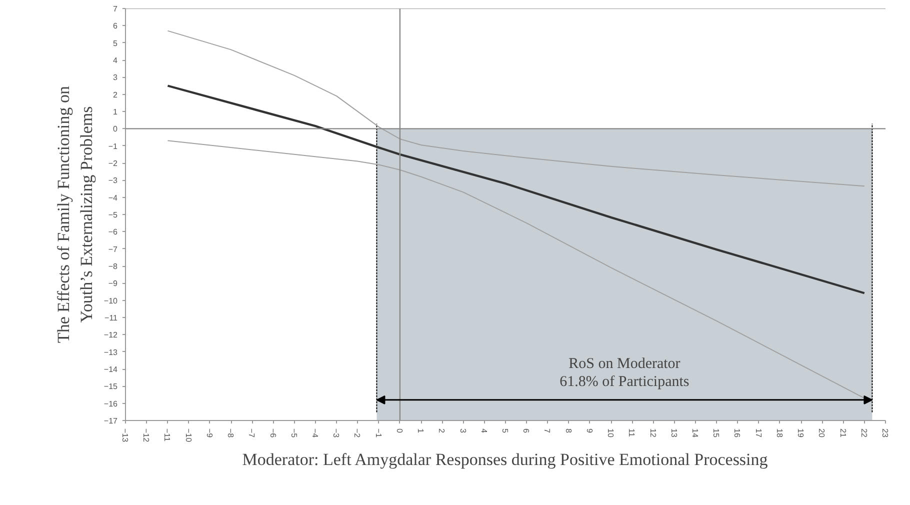 The width and height of the screenshot is (910, 505). What do you see at coordinates (167, 435) in the screenshot?
I see `x-tick-label: −11` at bounding box center [167, 435].